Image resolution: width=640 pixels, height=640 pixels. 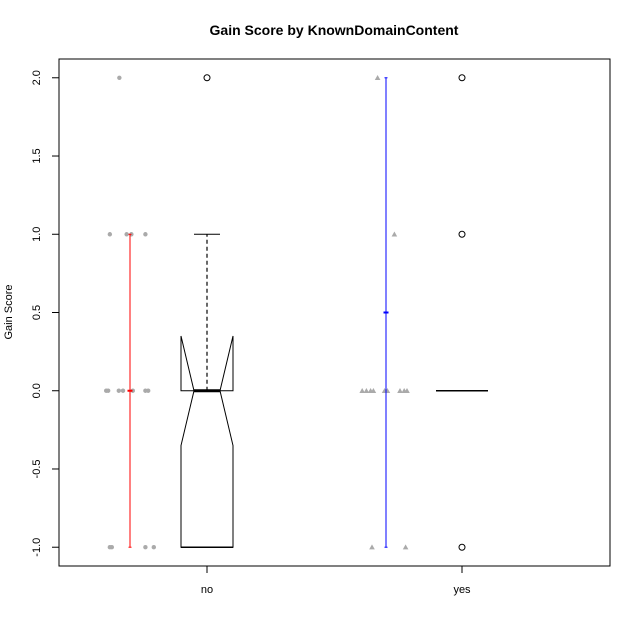 I want to click on y-tick-label: 2.0, so click(x=37, y=77).